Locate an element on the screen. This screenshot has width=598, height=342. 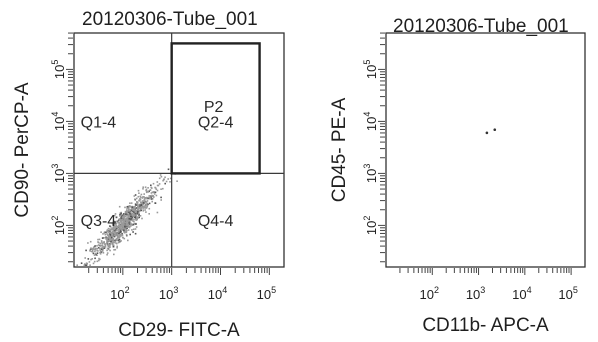
y-tick-label: 10⁵ is located at coordinates (58, 69).